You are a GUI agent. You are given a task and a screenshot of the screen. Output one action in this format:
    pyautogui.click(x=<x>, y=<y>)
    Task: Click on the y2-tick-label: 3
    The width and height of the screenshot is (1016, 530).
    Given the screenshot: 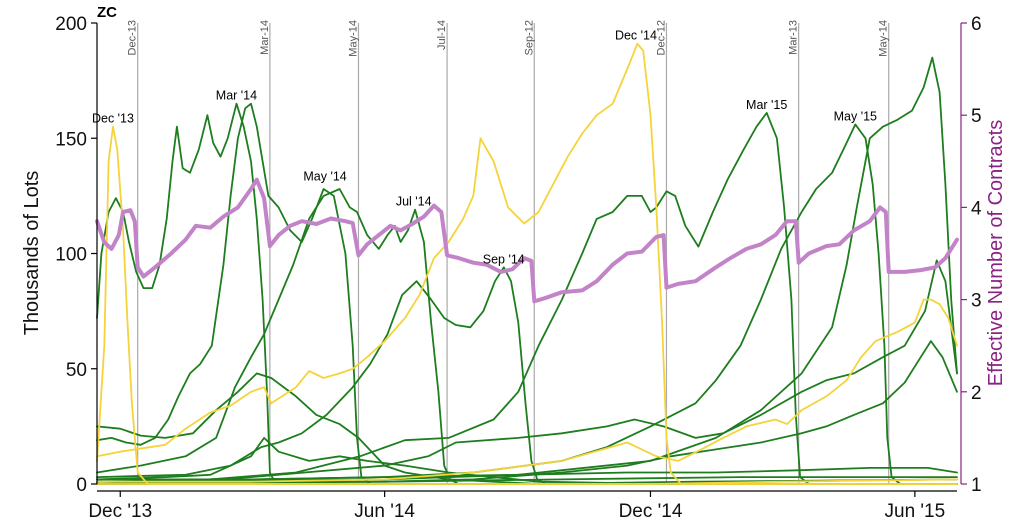 What is the action you would take?
    pyautogui.click(x=976, y=301)
    